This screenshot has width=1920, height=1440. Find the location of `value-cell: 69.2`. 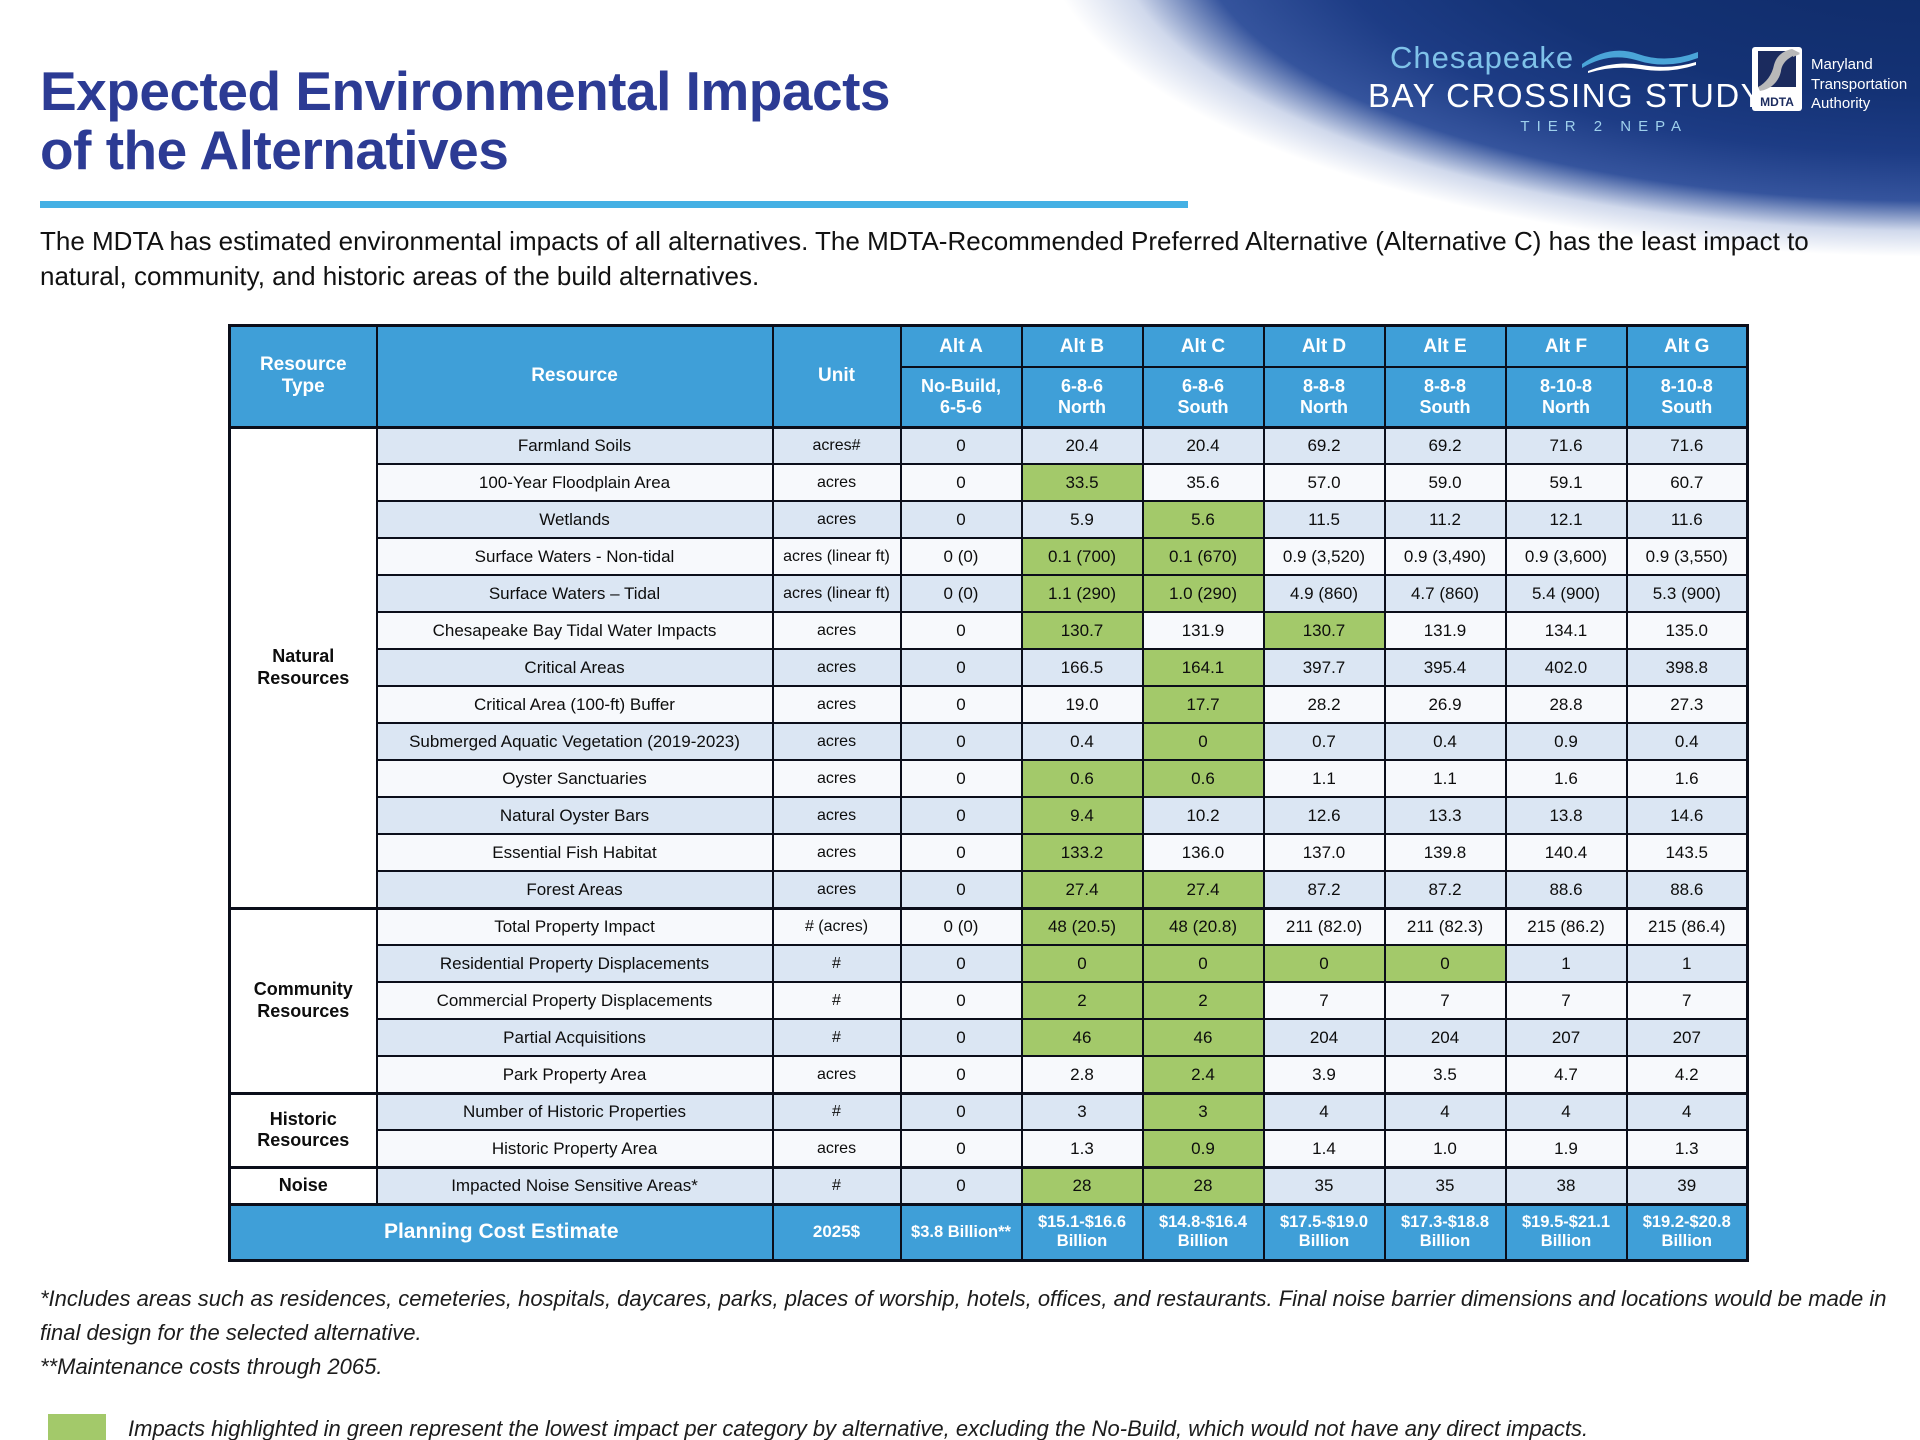

value-cell: 69.2 is located at coordinates (1324, 446).